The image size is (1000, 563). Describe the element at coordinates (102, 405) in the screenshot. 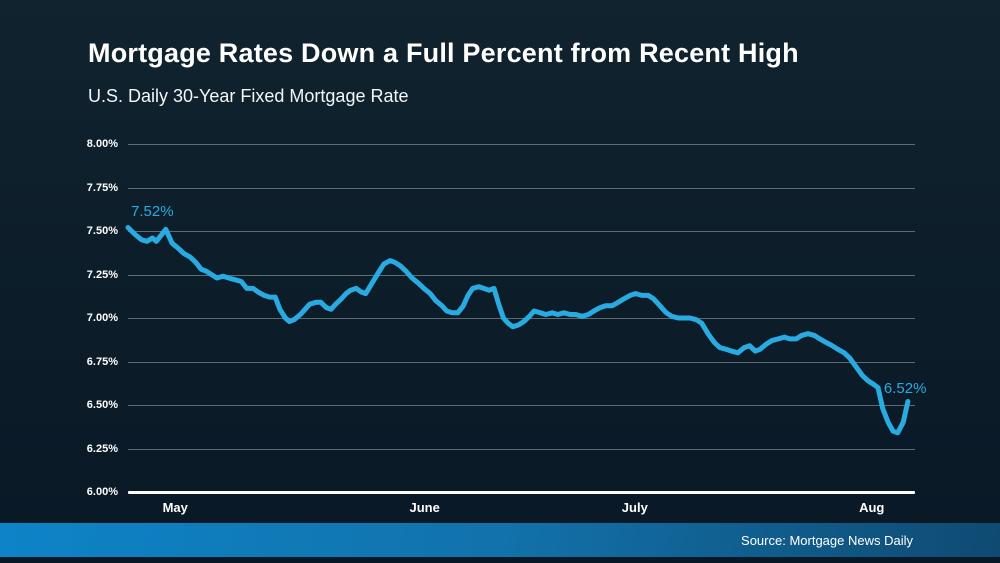

I see `y-axis-label: 6.50%` at that location.